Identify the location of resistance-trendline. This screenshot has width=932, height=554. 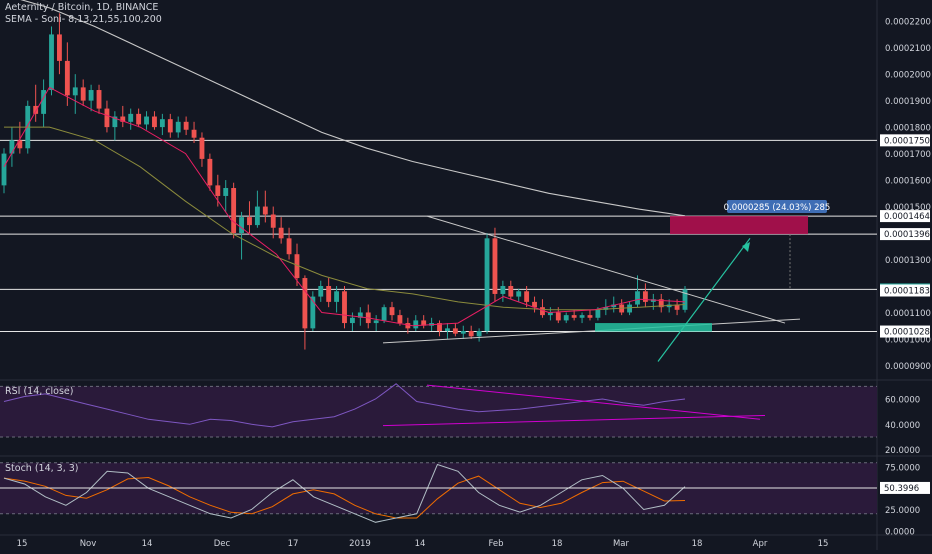
(606, 269).